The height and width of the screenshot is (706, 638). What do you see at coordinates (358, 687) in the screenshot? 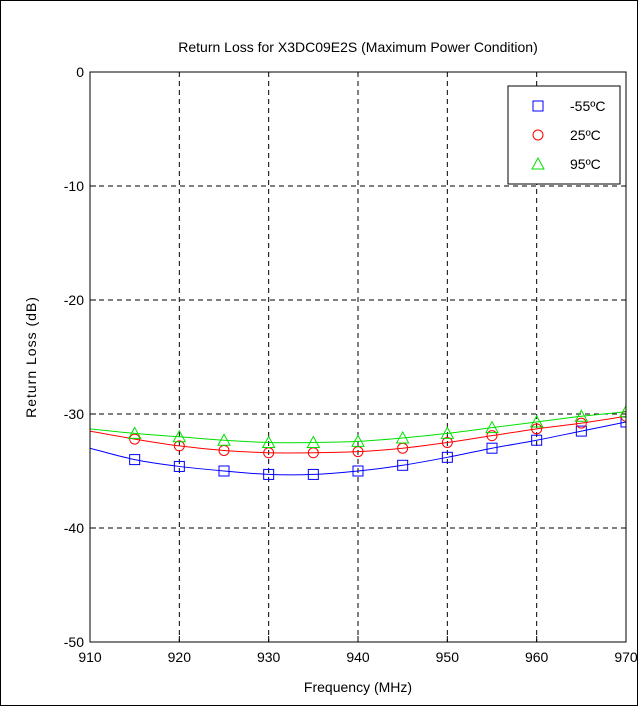
I see `x-axis-label: Frequency (MHz)` at bounding box center [358, 687].